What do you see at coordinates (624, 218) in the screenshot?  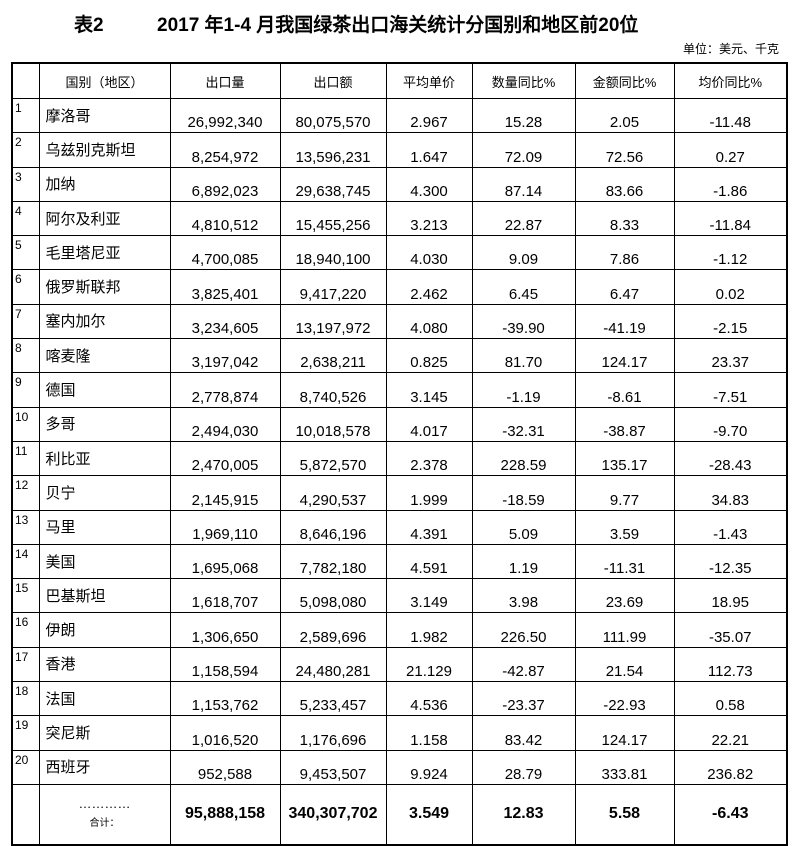 I see `table-cell: 8.33` at bounding box center [624, 218].